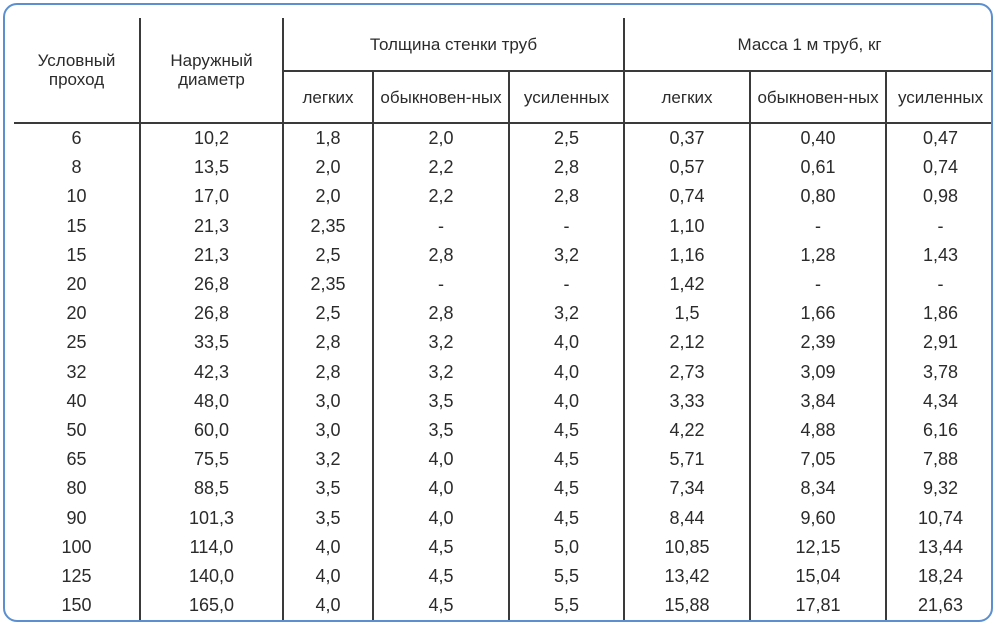 Image resolution: width=1000 pixels, height=629 pixels. I want to click on cell-outer-diameter: 26,8, so click(211, 284).